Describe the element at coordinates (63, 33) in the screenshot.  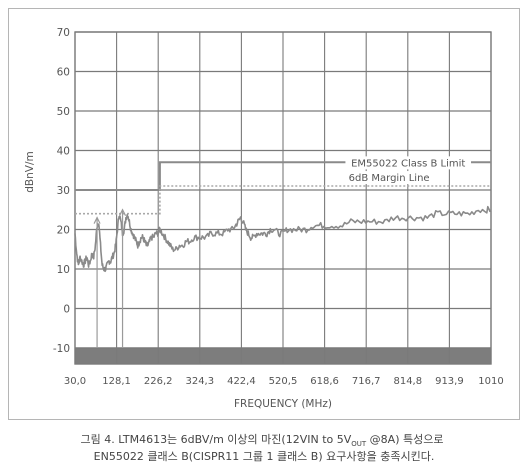
I see `y-tick-label: 70` at that location.